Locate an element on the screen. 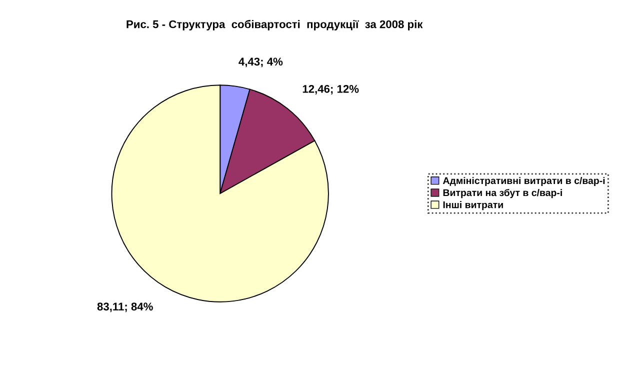  chart-title: Рис. 5 - Структура собівартості продукції за 2008 рік is located at coordinates (274, 25).